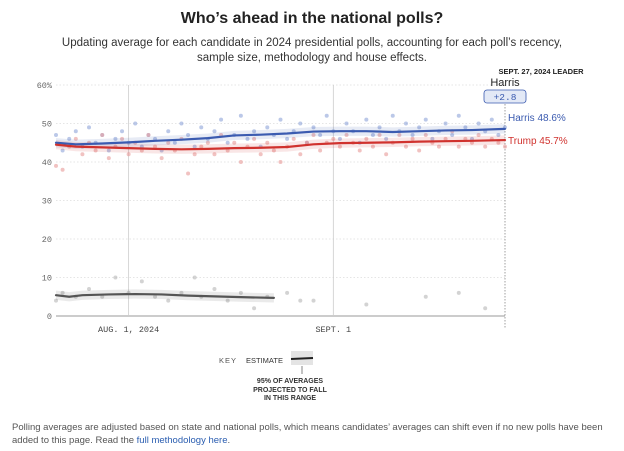  Describe the element at coordinates (264, 360) in the screenshot. I see `key-estimate-label: ESTIMATE` at that location.